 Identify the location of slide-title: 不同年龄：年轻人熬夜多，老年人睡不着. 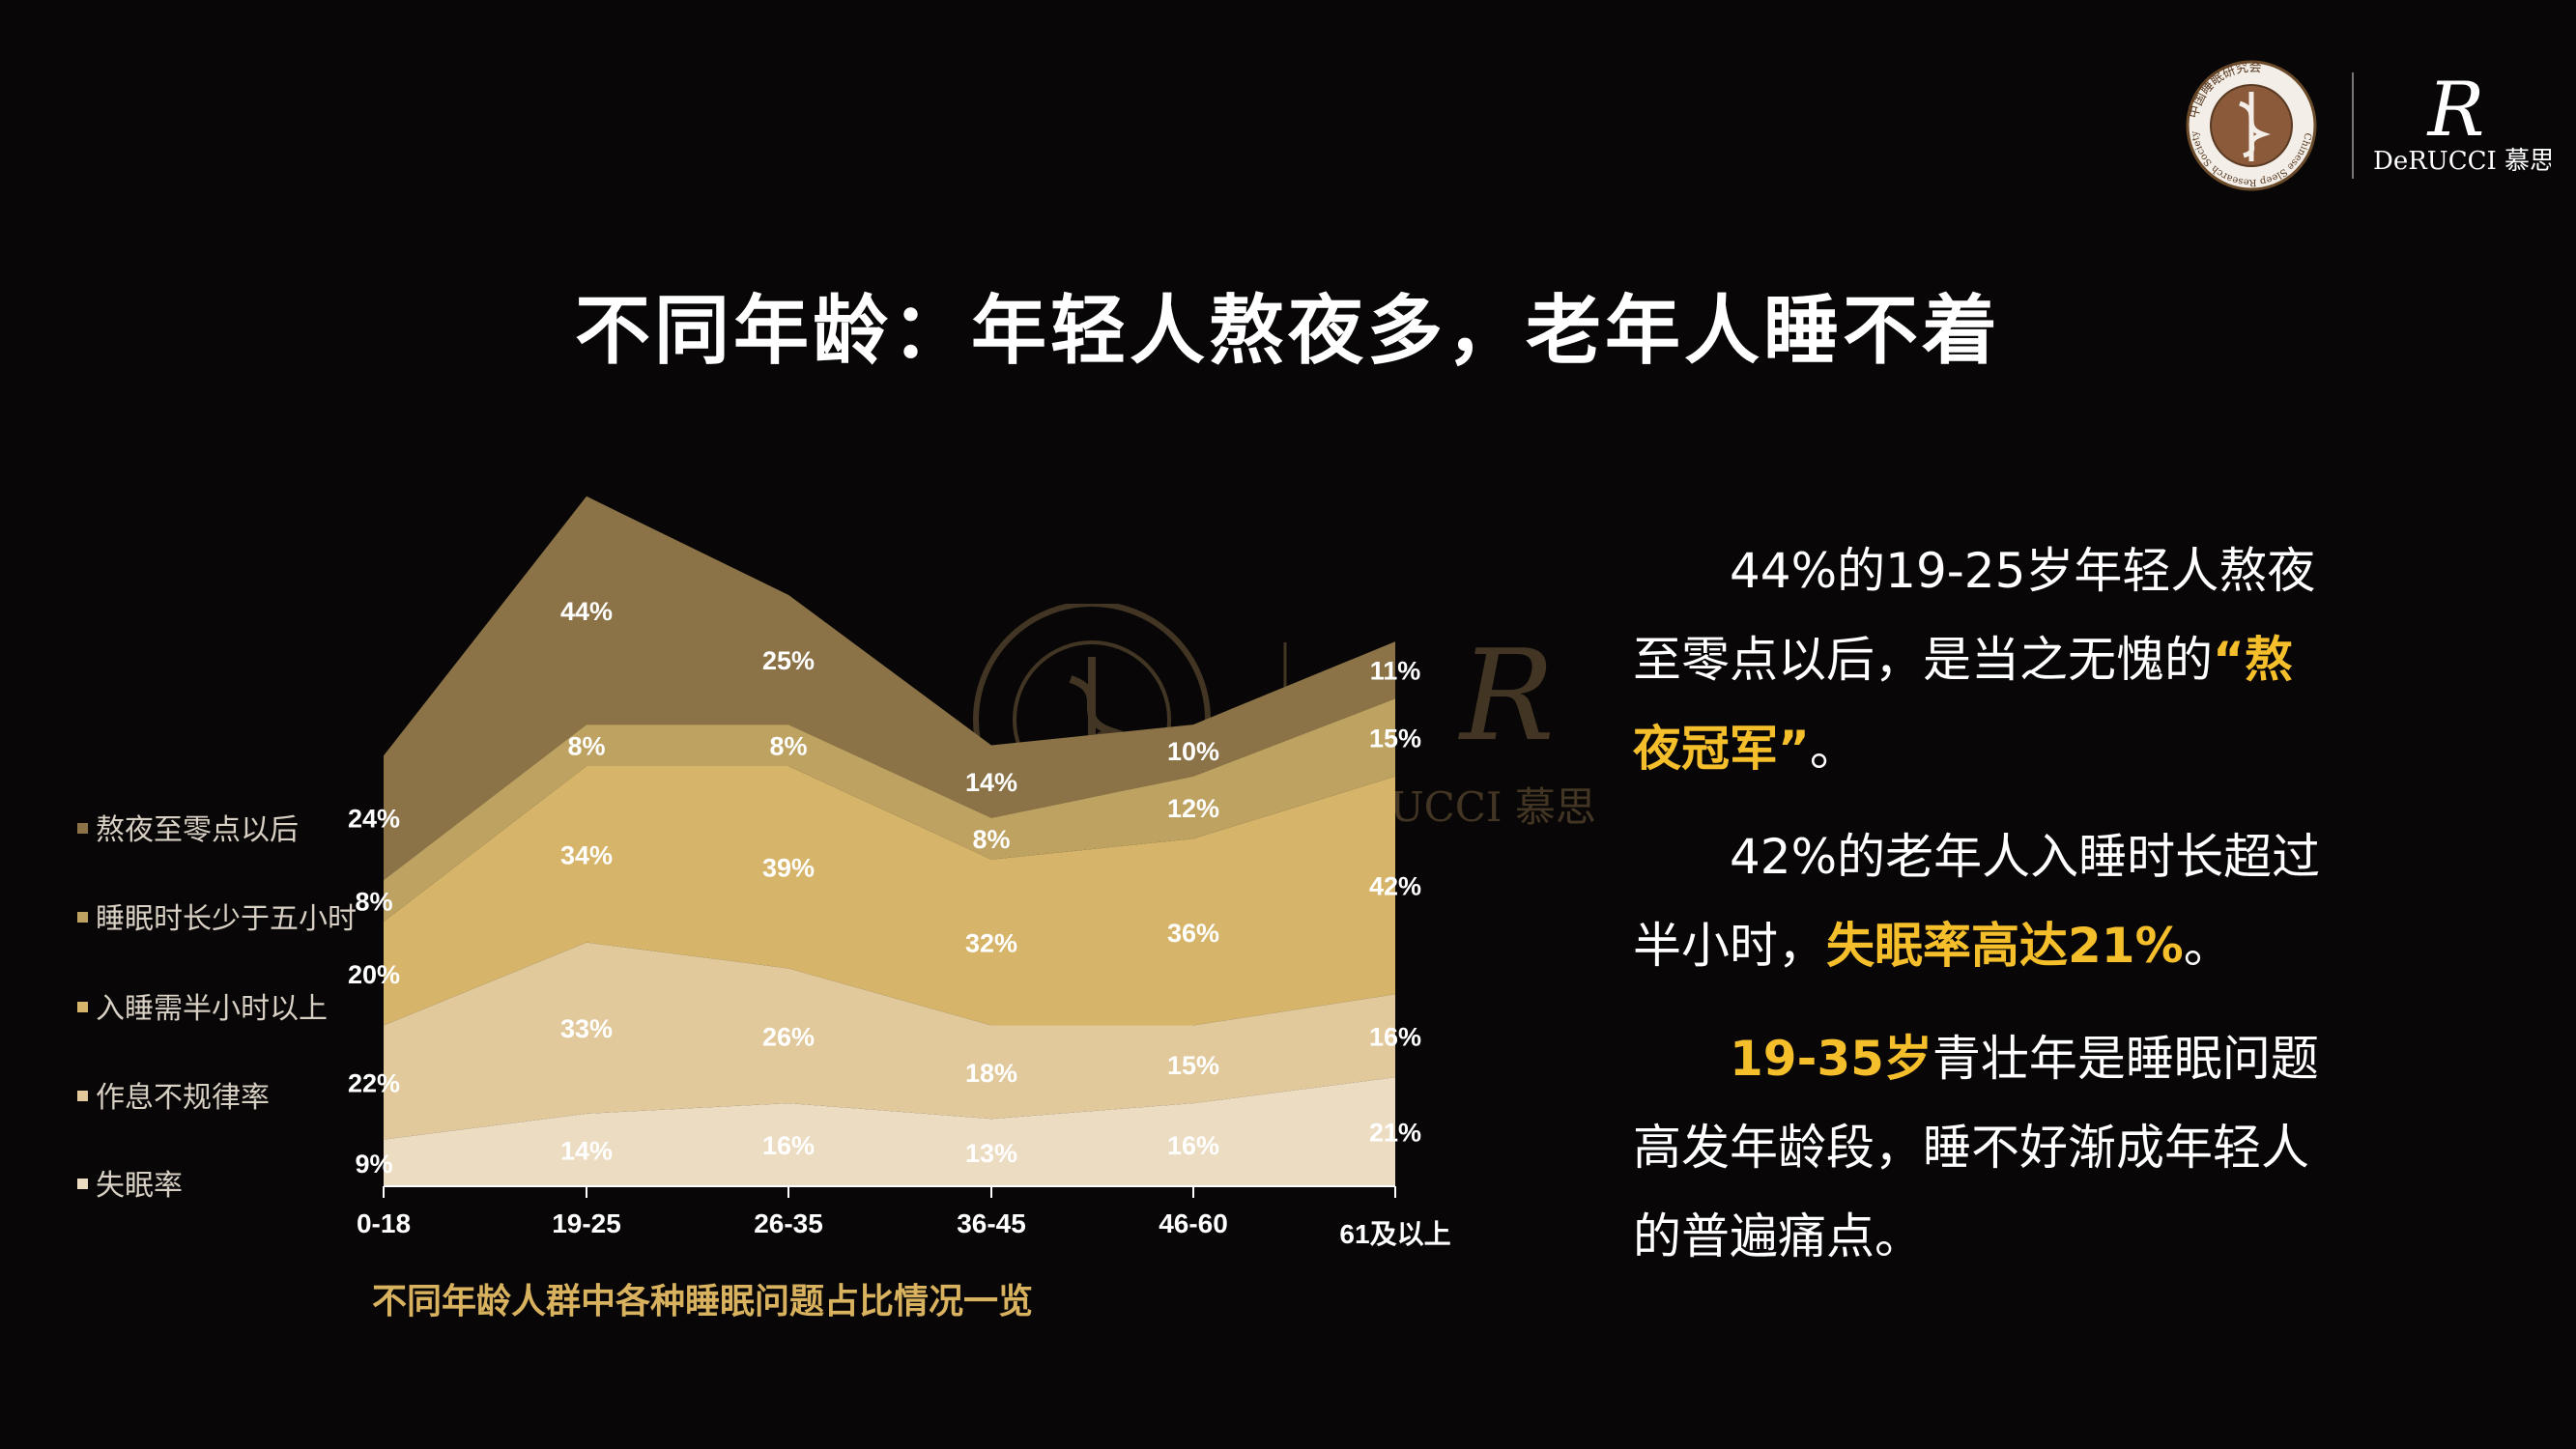
(1288, 331).